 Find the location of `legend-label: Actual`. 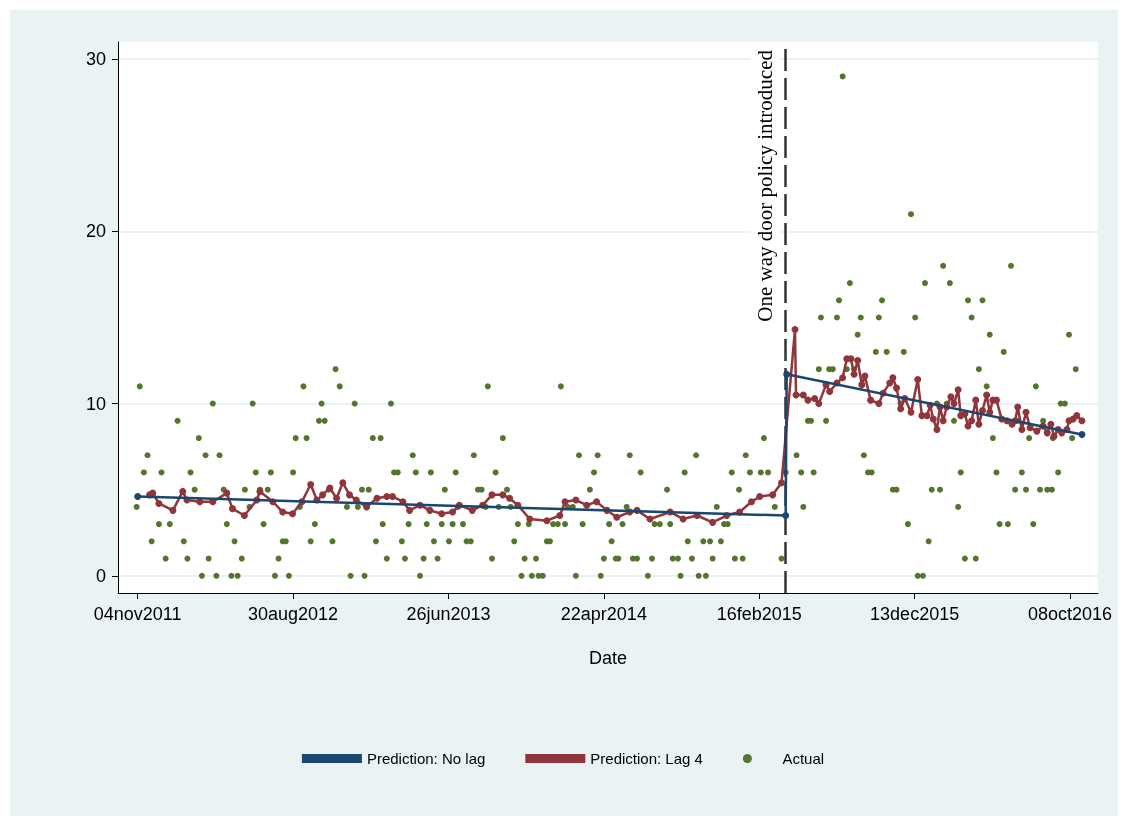

legend-label: Actual is located at coordinates (803, 758).